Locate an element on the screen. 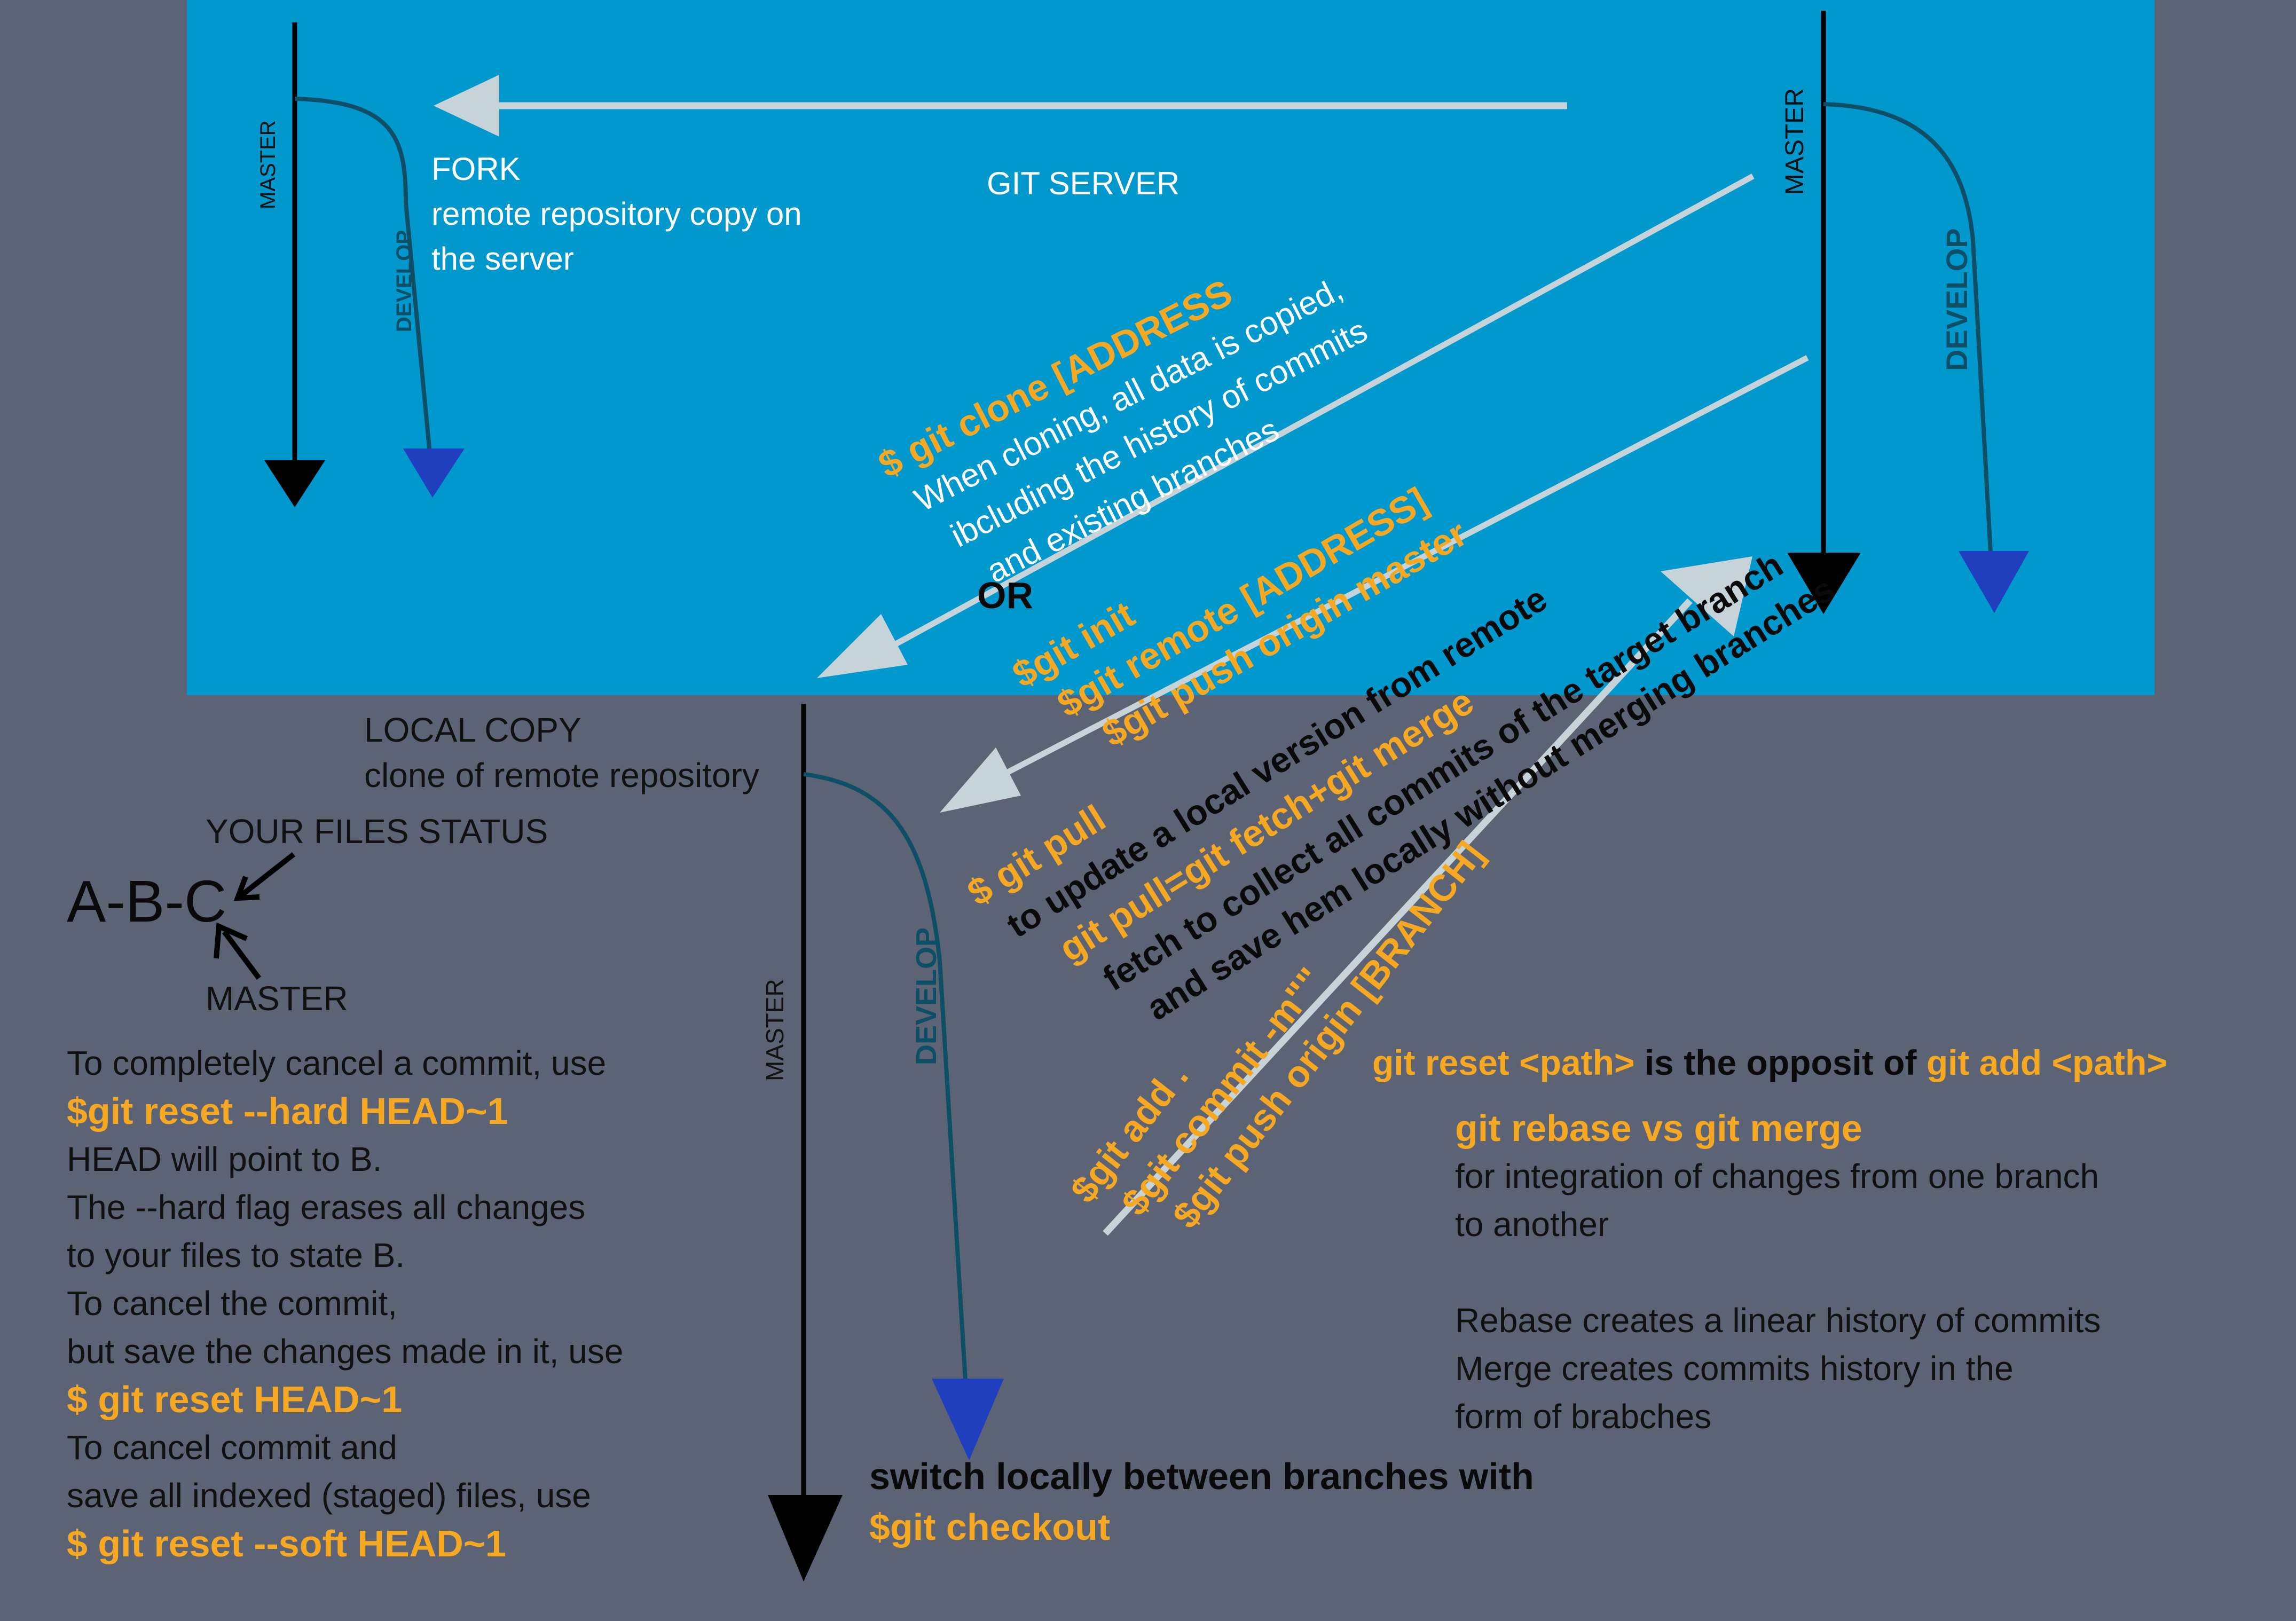 The width and height of the screenshot is (2296, 1621). local-copy-desc: clone of remote repository is located at coordinates (561, 775).